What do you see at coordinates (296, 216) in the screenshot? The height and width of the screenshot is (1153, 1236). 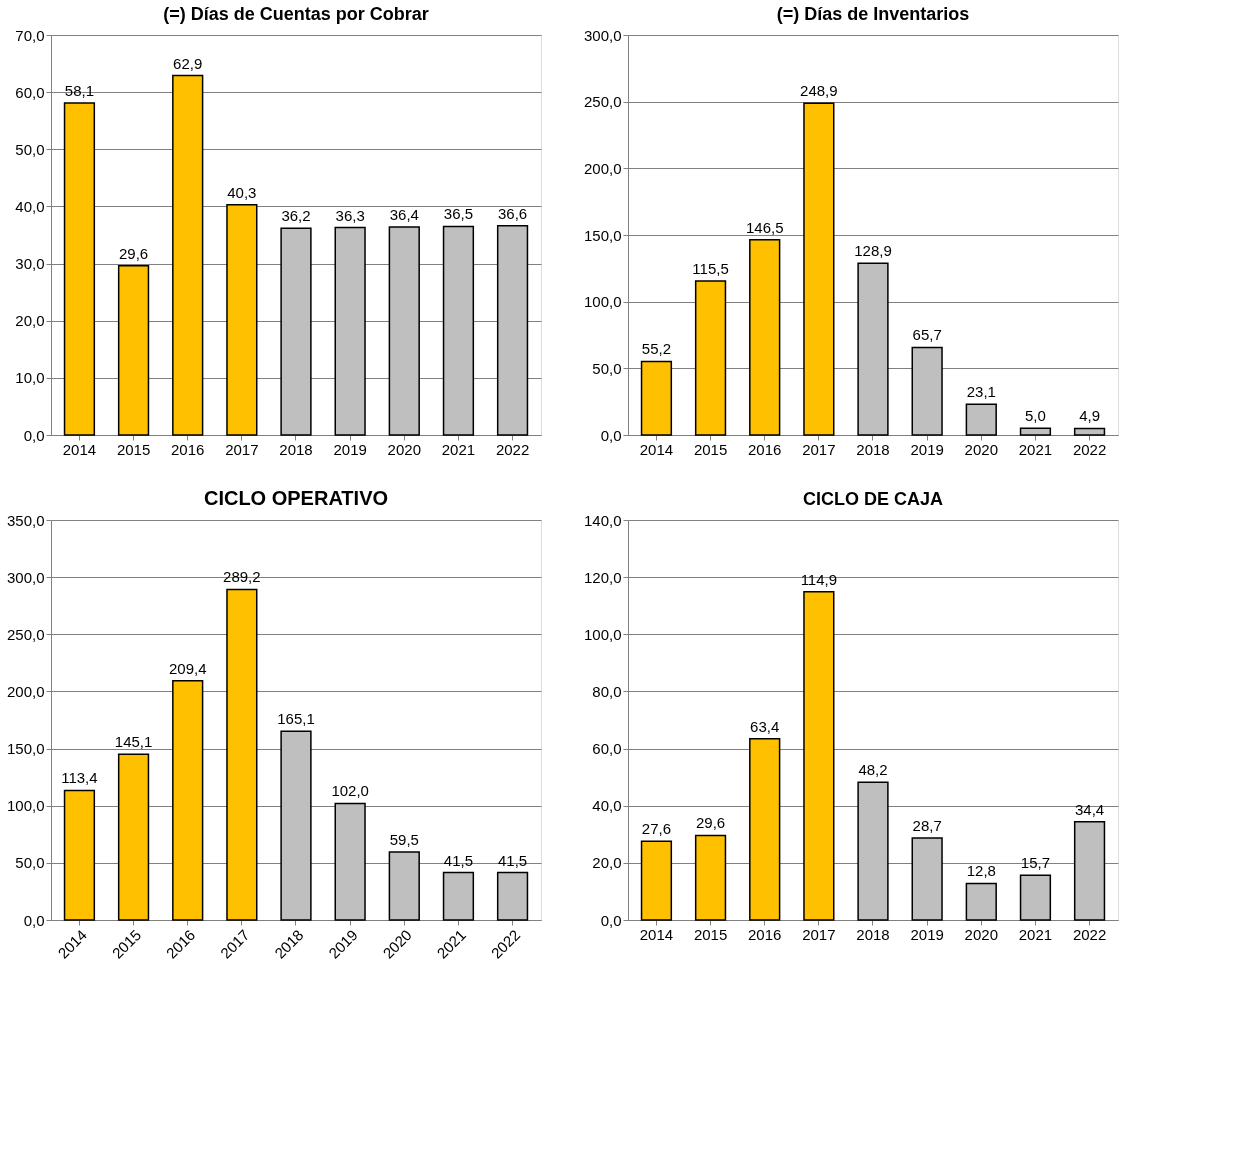 I see `data-label: 36,2` at bounding box center [296, 216].